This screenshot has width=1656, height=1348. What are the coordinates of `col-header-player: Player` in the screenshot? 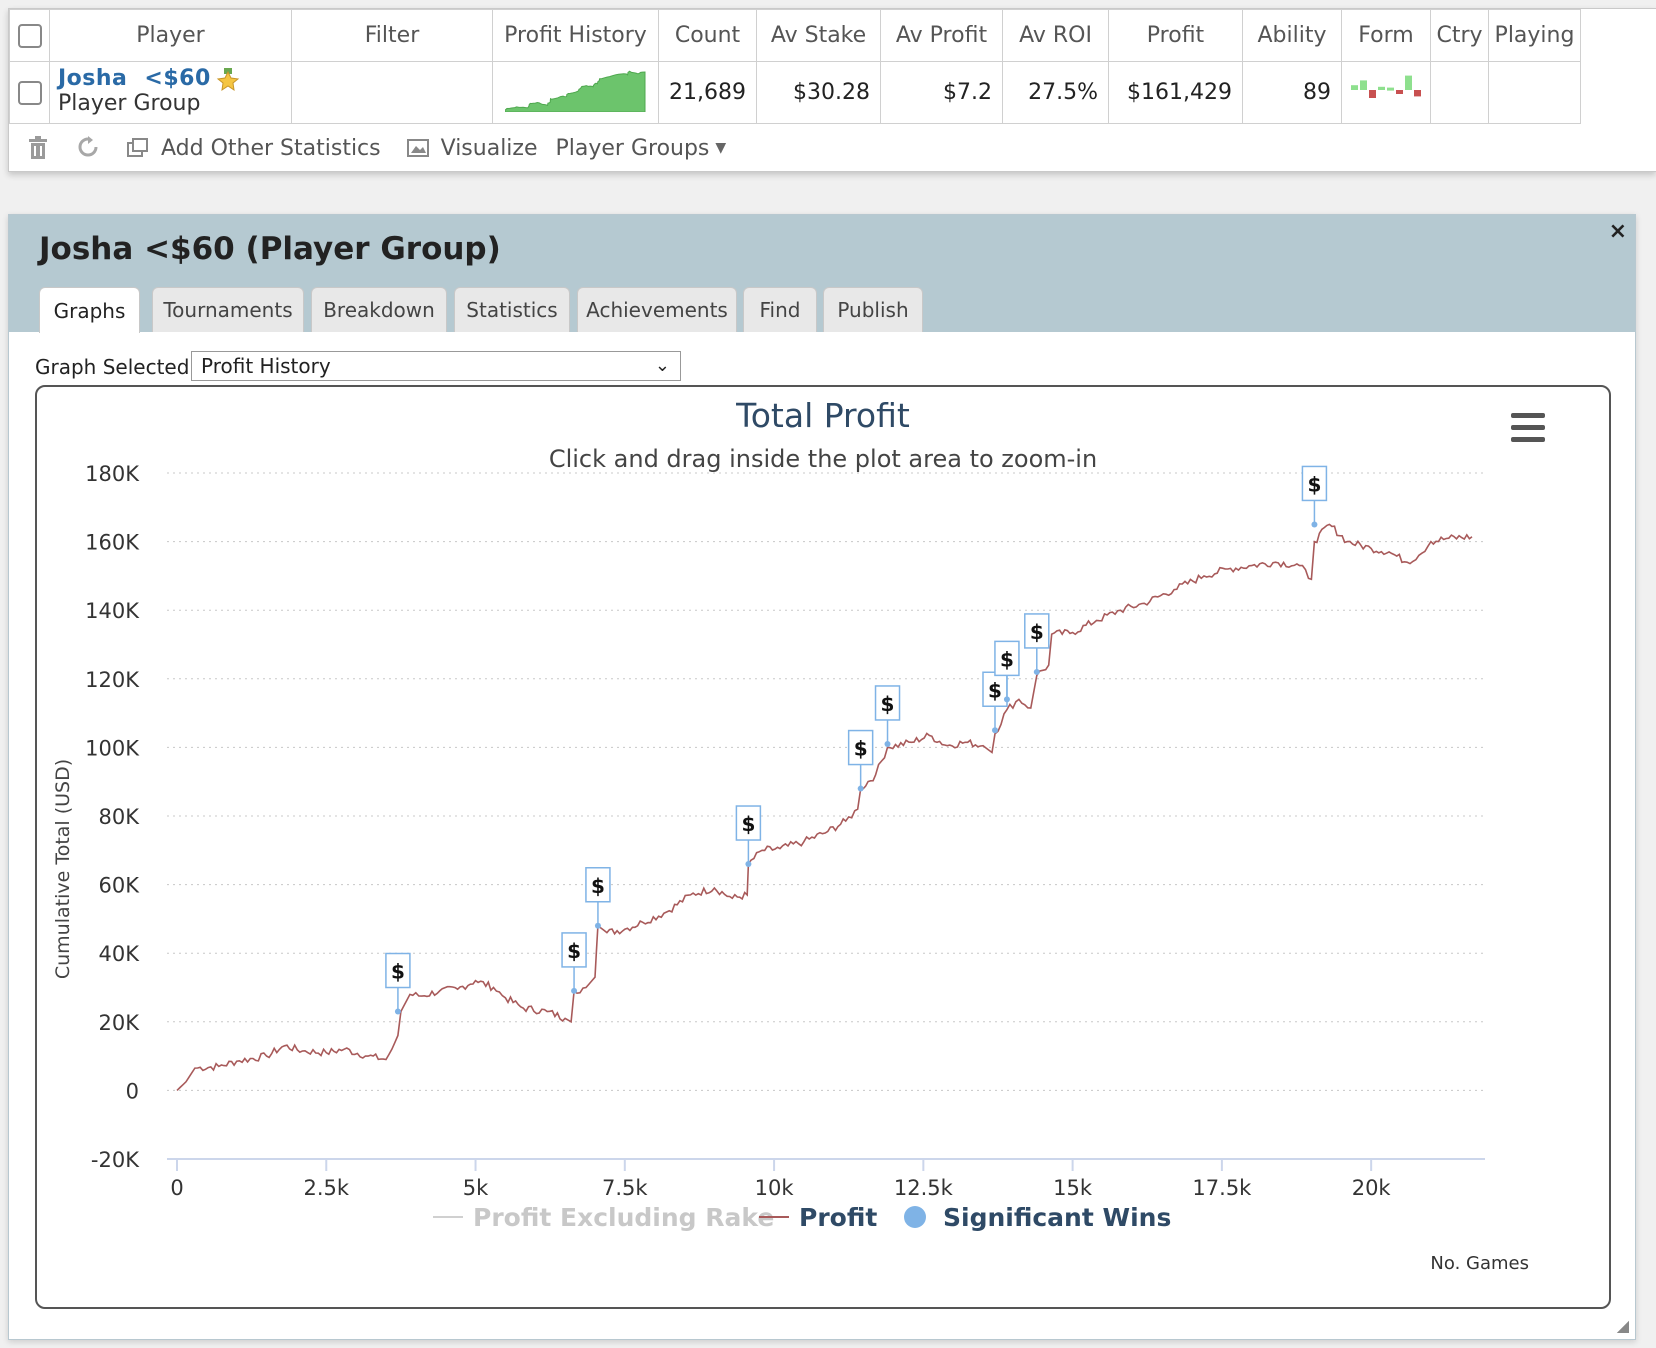 It's located at (170, 35).